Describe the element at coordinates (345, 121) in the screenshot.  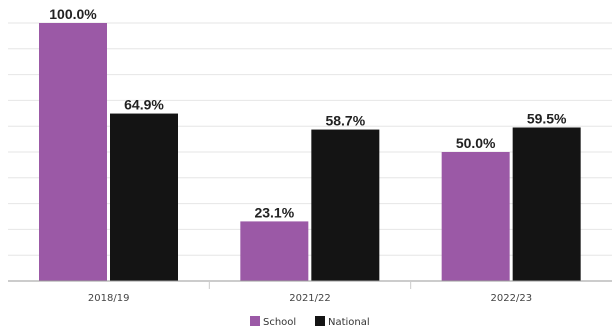
I see `data-label-national-1: 58.7%` at that location.